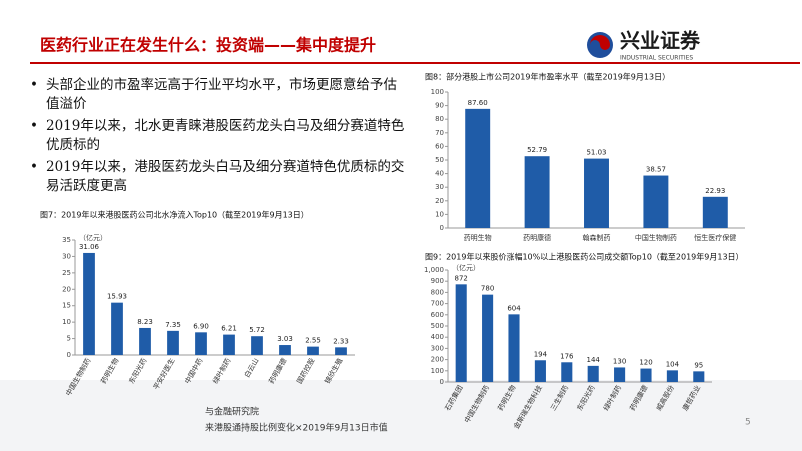 Image resolution: width=802 pixels, height=451 pixels. What do you see at coordinates (341, 341) in the screenshot?
I see `value-label: 2.33` at bounding box center [341, 341].